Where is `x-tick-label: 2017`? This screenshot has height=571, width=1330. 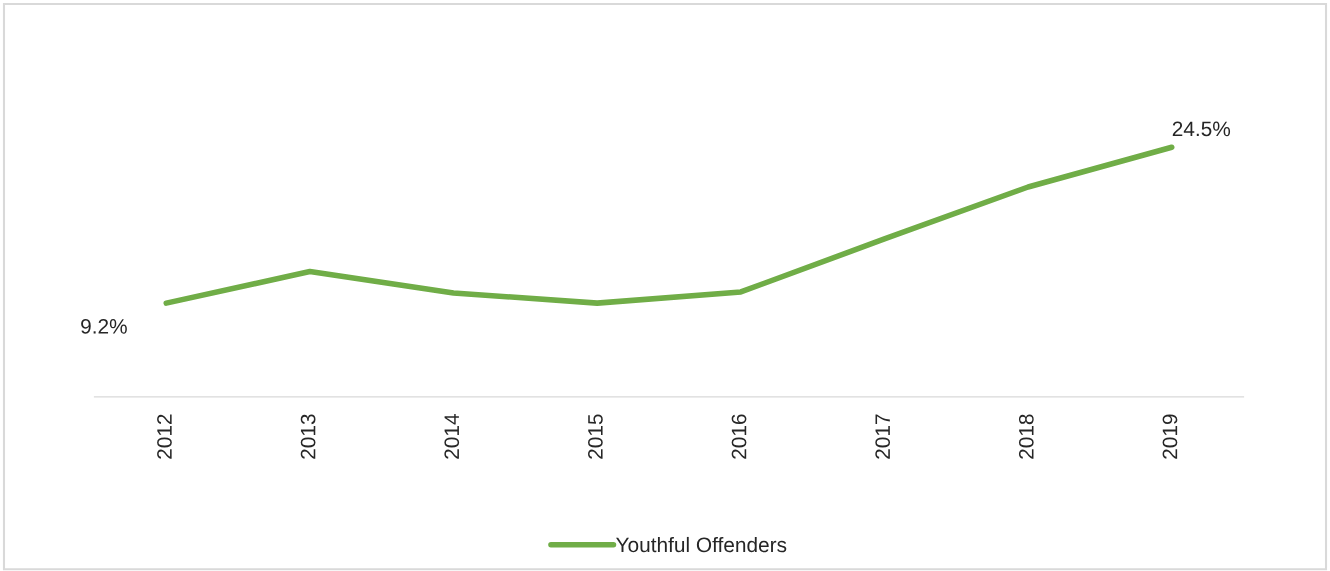
x-tick-label: 2017 is located at coordinates (883, 436).